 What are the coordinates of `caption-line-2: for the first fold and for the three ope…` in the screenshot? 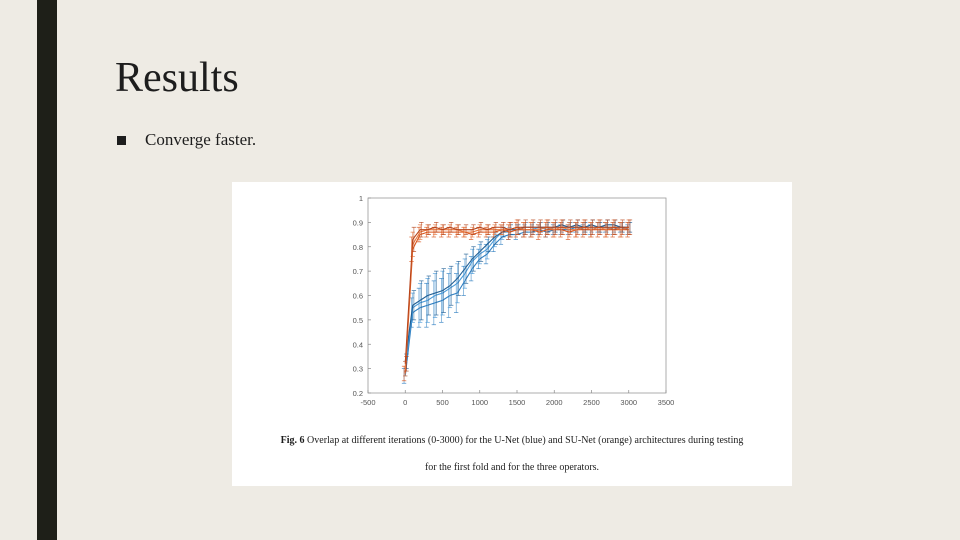 It's located at (512, 467).